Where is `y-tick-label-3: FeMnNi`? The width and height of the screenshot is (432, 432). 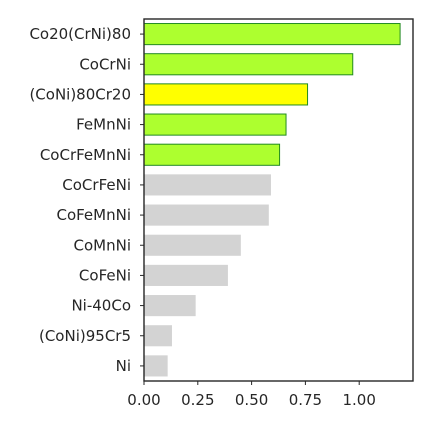
y-tick-label-3: FeMnNi is located at coordinates (103, 125).